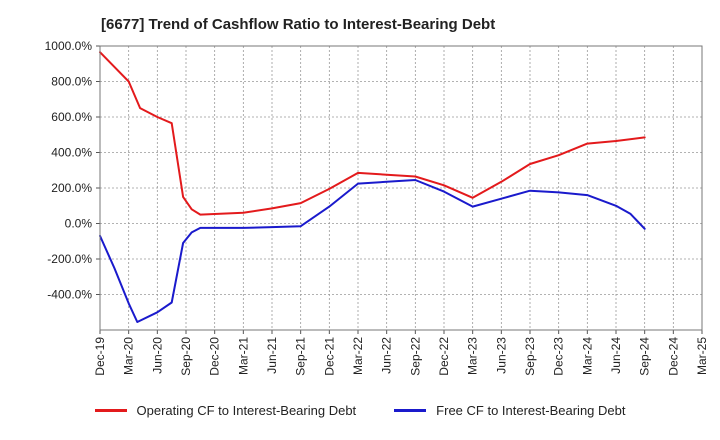 The height and width of the screenshot is (440, 720). Describe the element at coordinates (71, 117) in the screenshot. I see `y-tick-label: 600.0%` at that location.